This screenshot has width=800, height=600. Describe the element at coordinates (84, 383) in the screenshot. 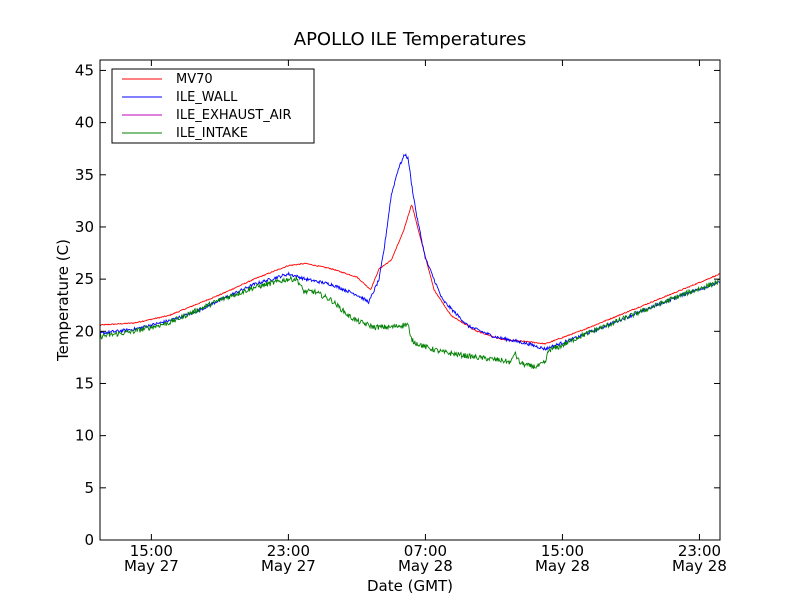

I see `y-tick-label: 15` at that location.